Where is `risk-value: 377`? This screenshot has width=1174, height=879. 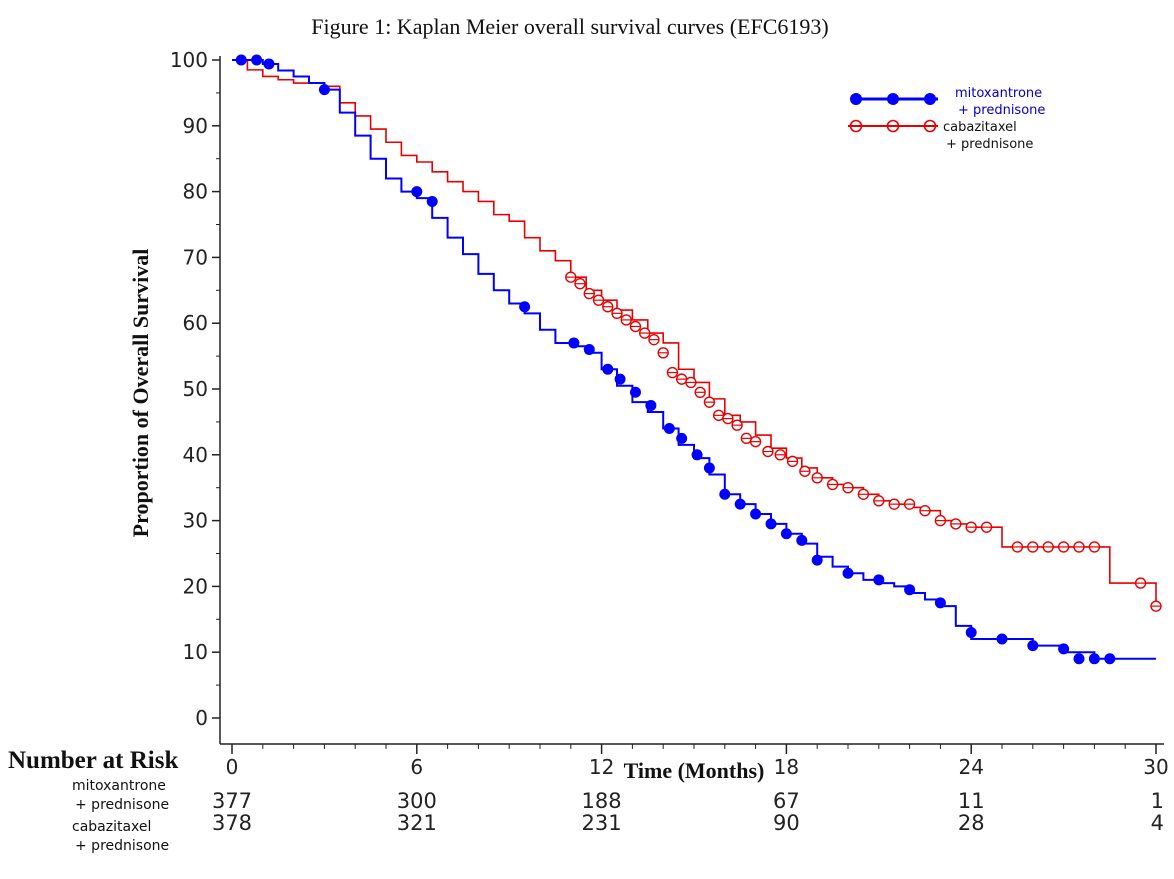 risk-value: 377 is located at coordinates (232, 801).